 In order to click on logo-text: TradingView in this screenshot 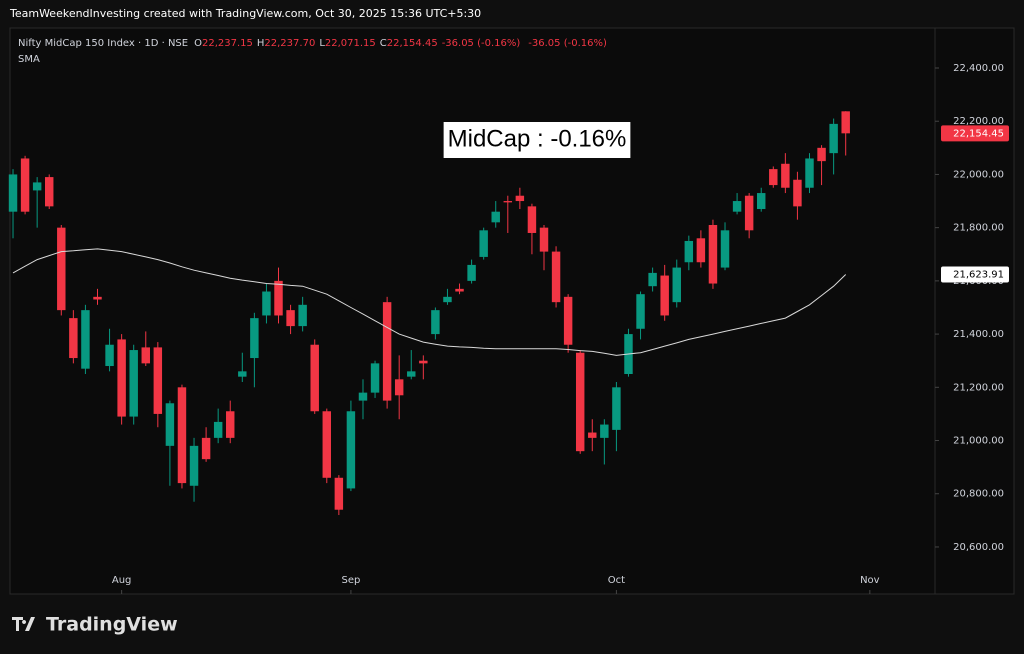, I will do `click(112, 625)`.